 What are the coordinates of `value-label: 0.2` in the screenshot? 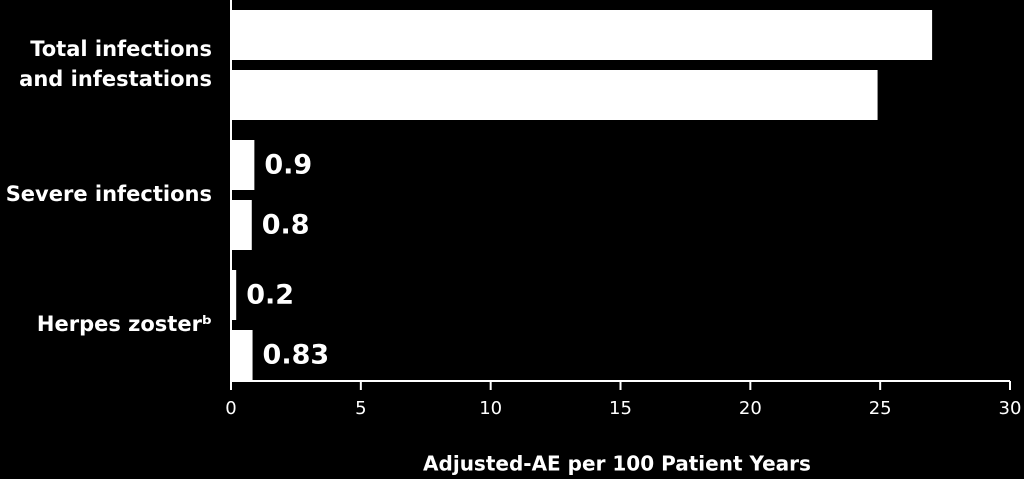 It's located at (270, 295).